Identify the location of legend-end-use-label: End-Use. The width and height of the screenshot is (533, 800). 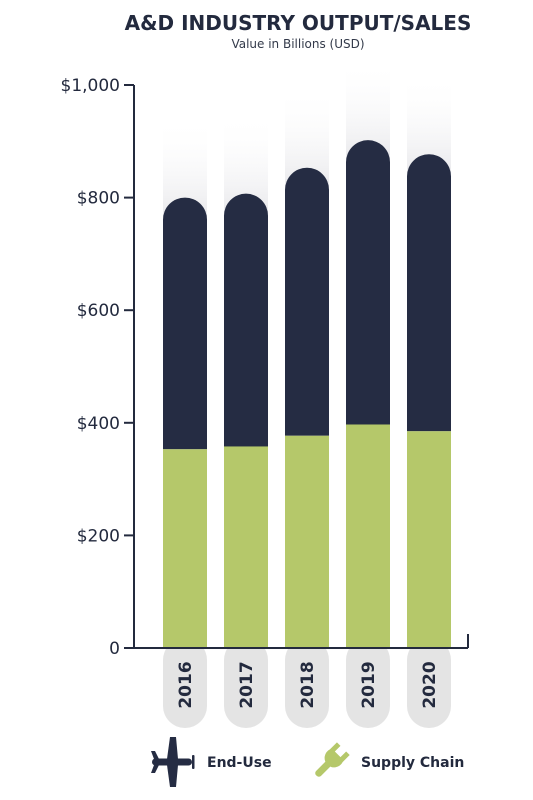
(239, 763).